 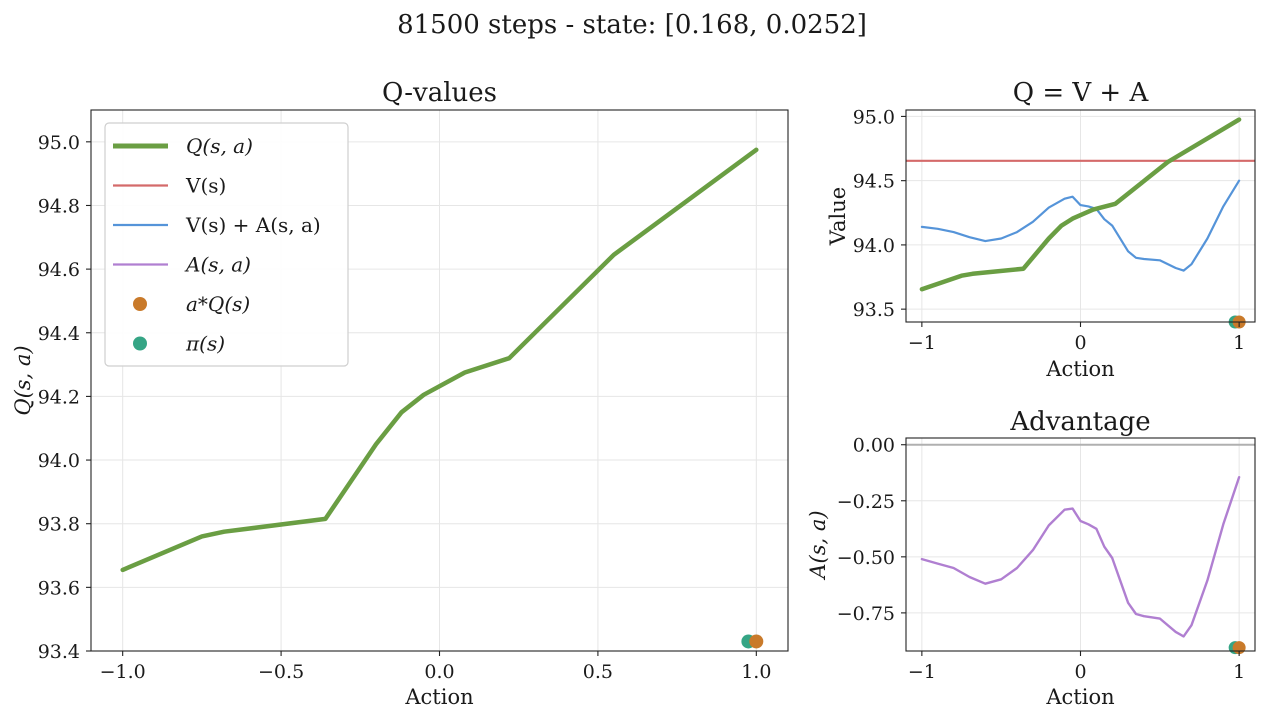 I want to click on y-tick-label: −0.75, so click(x=866, y=614).